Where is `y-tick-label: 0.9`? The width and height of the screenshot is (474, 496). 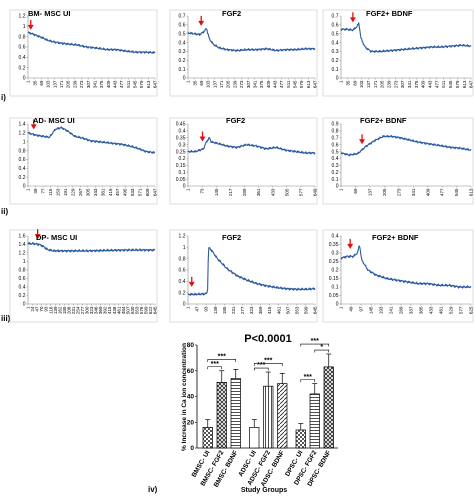 y-tick-label: 0.9 is located at coordinates (335, 125).